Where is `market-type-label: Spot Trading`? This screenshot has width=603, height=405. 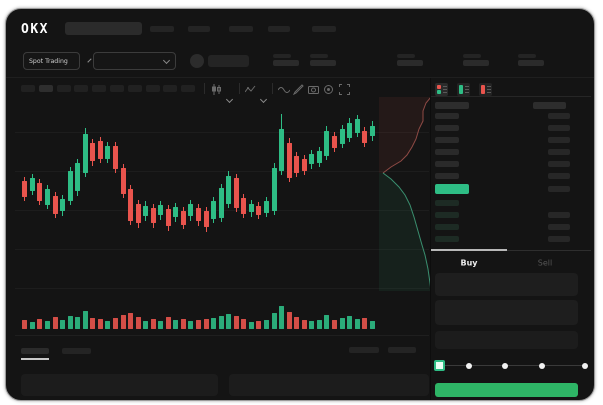
market-type-label: Spot Trading is located at coordinates (48, 61).